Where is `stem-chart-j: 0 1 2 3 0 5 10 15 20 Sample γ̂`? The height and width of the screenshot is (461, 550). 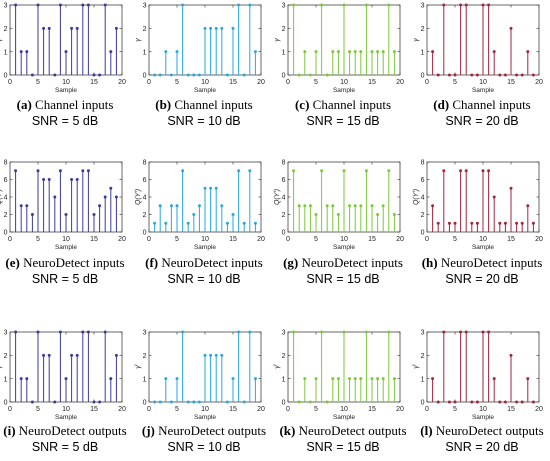 stem-chart-j: 0 1 2 3 0 5 10 15 20 Sample γ̂ is located at coordinates (200, 375).